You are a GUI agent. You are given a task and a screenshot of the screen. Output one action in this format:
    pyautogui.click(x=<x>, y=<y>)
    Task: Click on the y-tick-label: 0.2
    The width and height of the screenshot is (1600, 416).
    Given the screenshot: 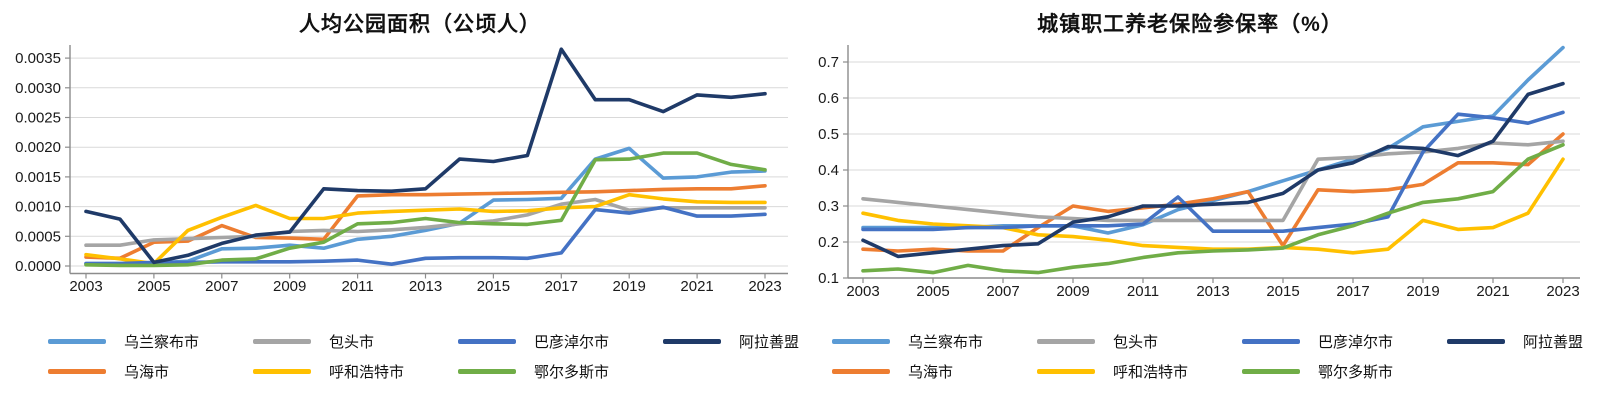 What is the action you would take?
    pyautogui.click(x=828, y=242)
    